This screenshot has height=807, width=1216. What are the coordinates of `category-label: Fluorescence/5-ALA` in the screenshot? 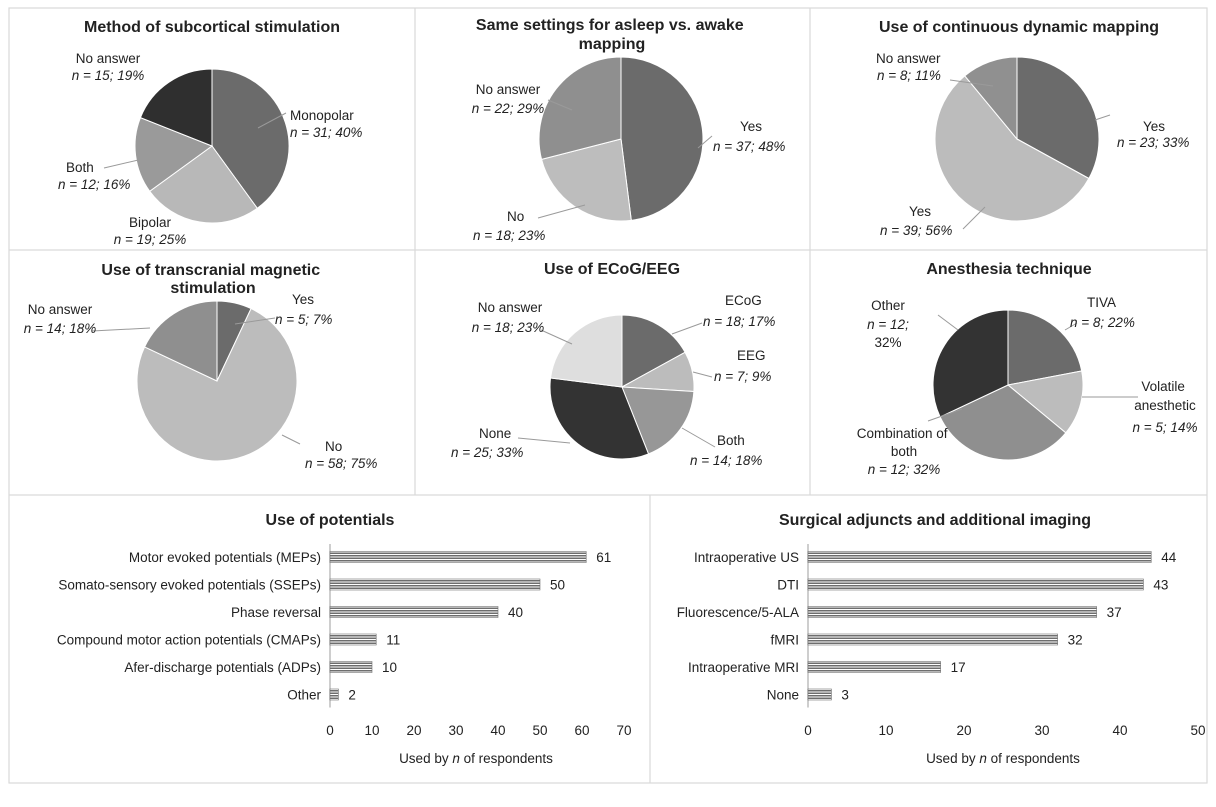 It's located at (738, 612).